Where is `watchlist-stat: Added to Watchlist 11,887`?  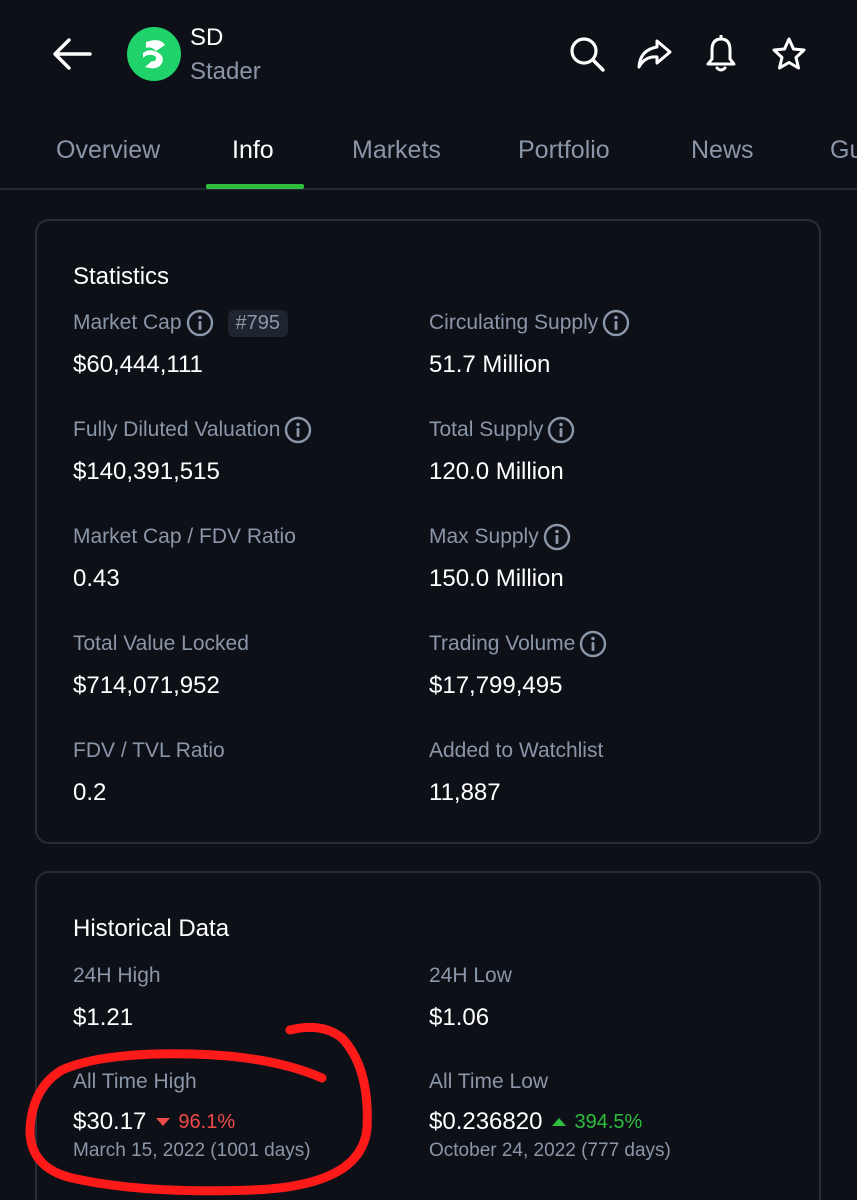 watchlist-stat: Added to Watchlist 11,887 is located at coordinates (516, 772).